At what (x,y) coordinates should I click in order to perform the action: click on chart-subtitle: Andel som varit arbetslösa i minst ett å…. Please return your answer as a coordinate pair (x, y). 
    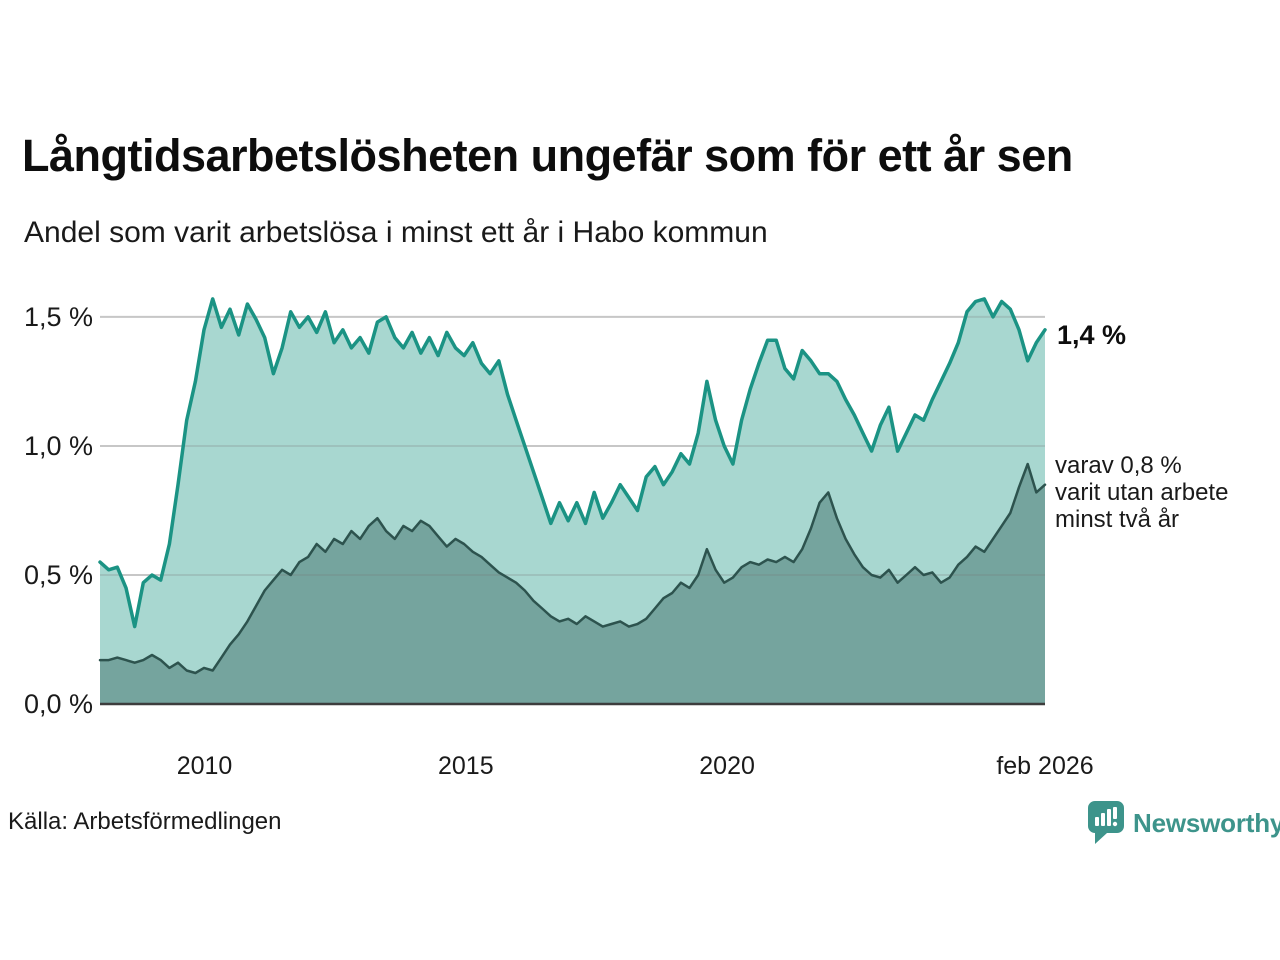
    Looking at the image, I should click on (396, 232).